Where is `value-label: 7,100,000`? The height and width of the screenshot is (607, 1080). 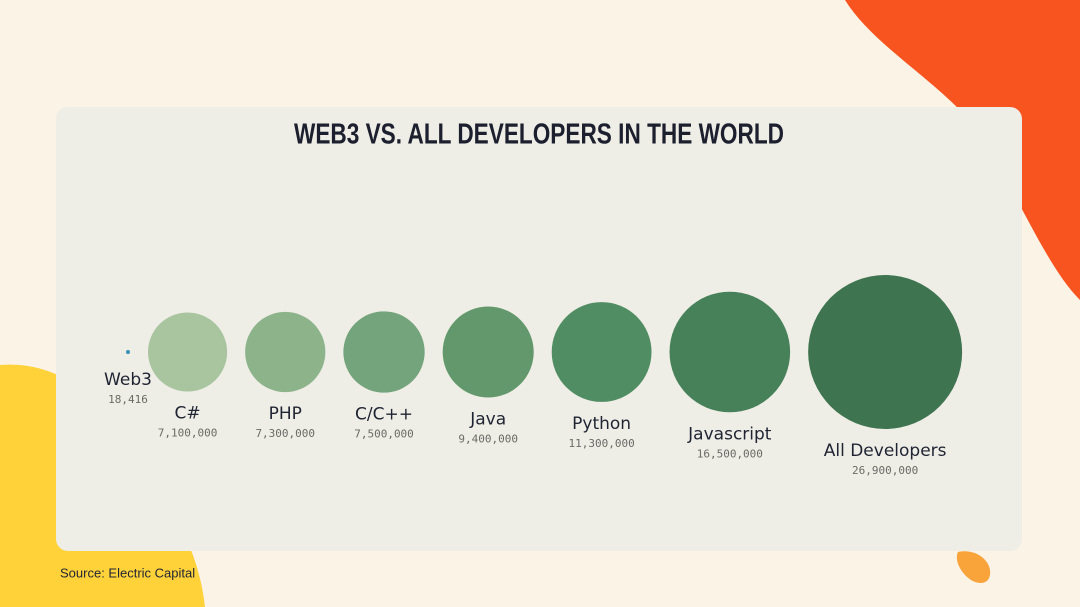 value-label: 7,100,000 is located at coordinates (188, 433).